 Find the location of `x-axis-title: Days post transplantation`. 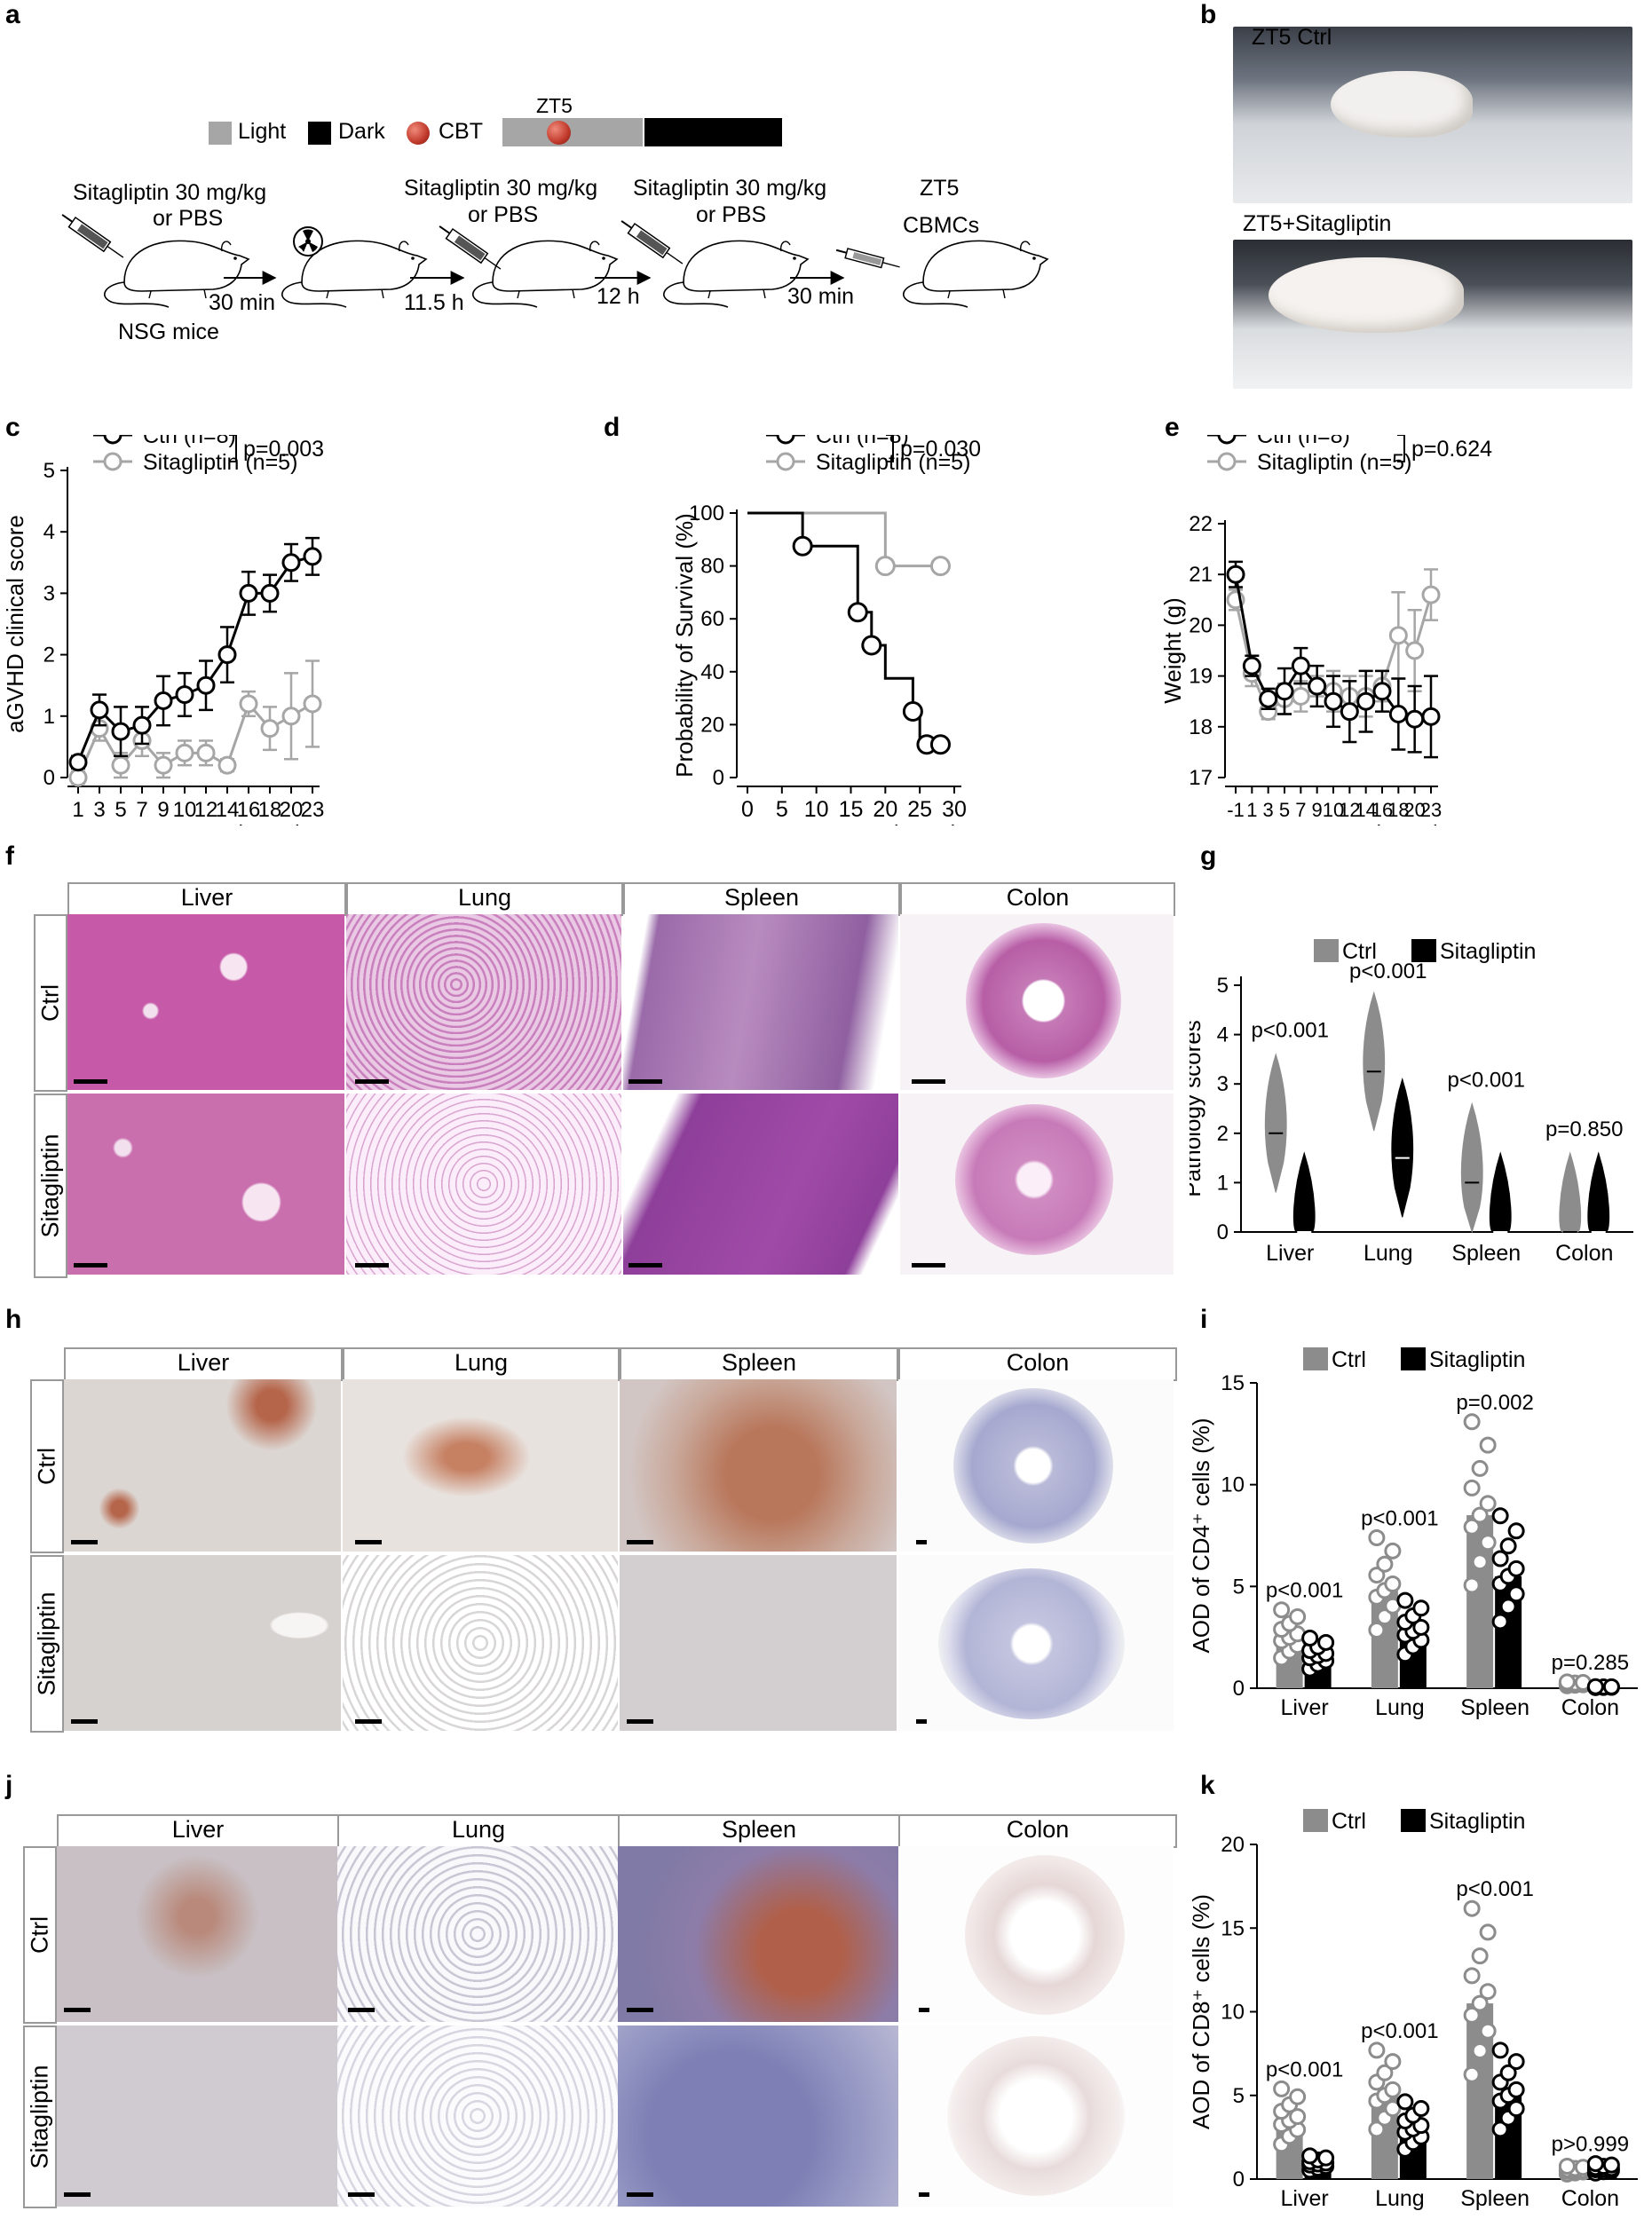

x-axis-title: Days post transplantation is located at coordinates (1333, 822).